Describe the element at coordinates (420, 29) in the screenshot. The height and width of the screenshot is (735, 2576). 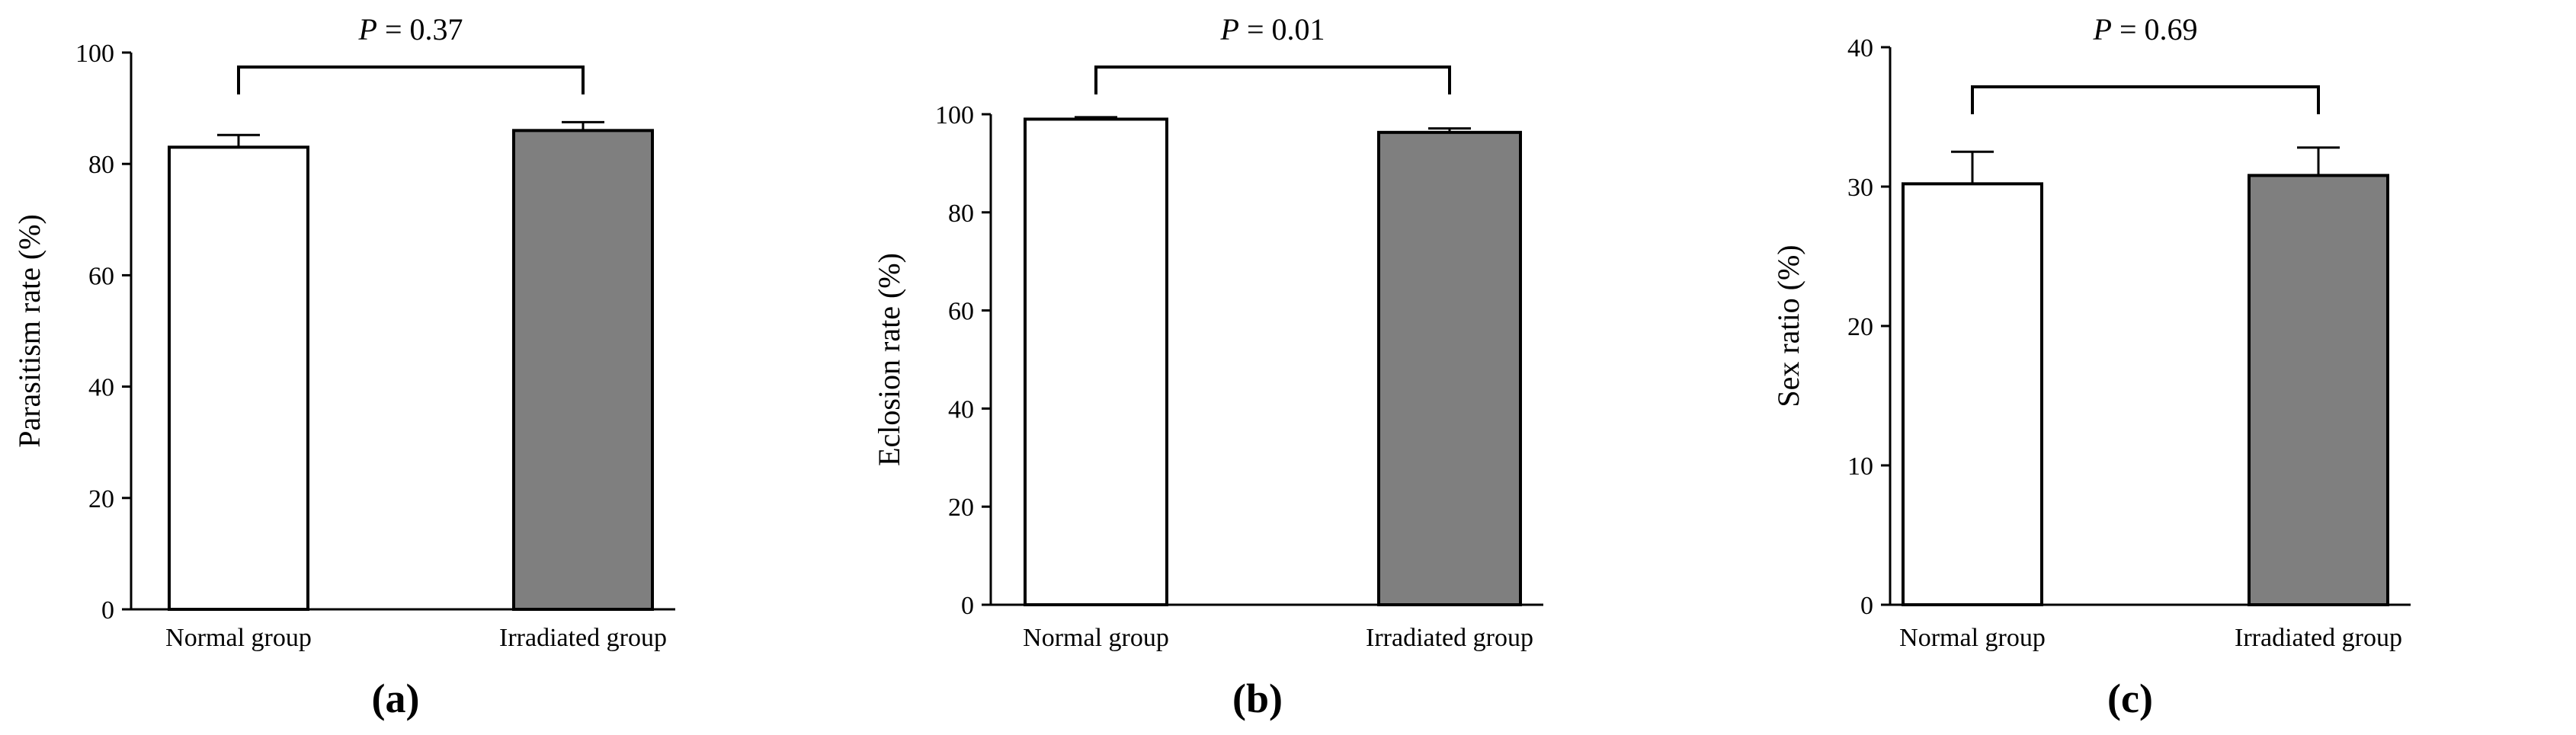
I see `p-value: = 0.37` at that location.